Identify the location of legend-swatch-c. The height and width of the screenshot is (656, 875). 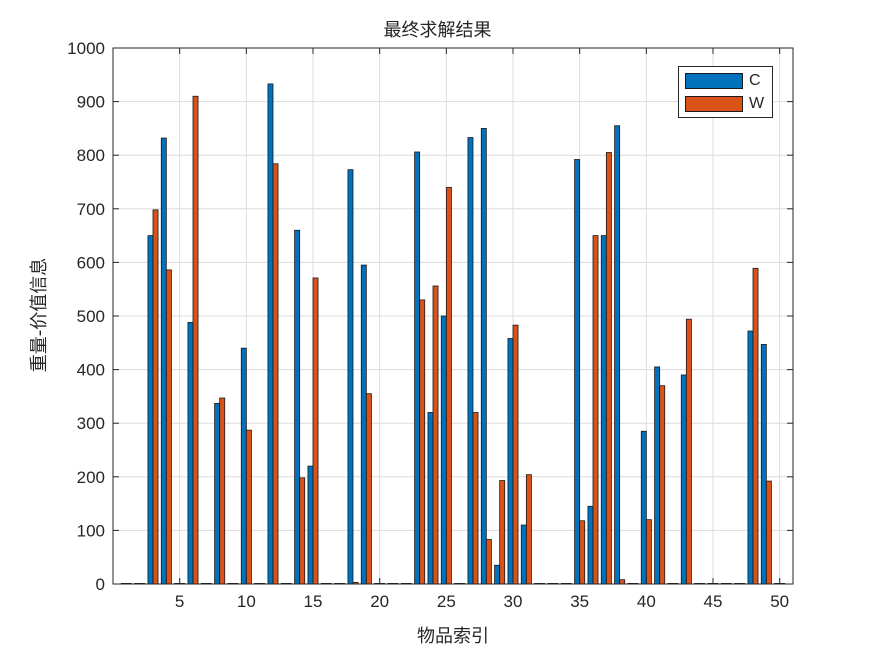
(714, 81).